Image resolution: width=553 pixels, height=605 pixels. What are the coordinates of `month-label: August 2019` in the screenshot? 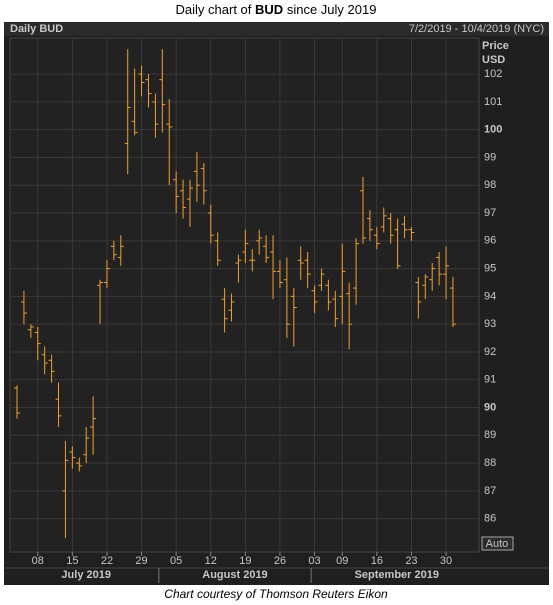 It's located at (234, 575).